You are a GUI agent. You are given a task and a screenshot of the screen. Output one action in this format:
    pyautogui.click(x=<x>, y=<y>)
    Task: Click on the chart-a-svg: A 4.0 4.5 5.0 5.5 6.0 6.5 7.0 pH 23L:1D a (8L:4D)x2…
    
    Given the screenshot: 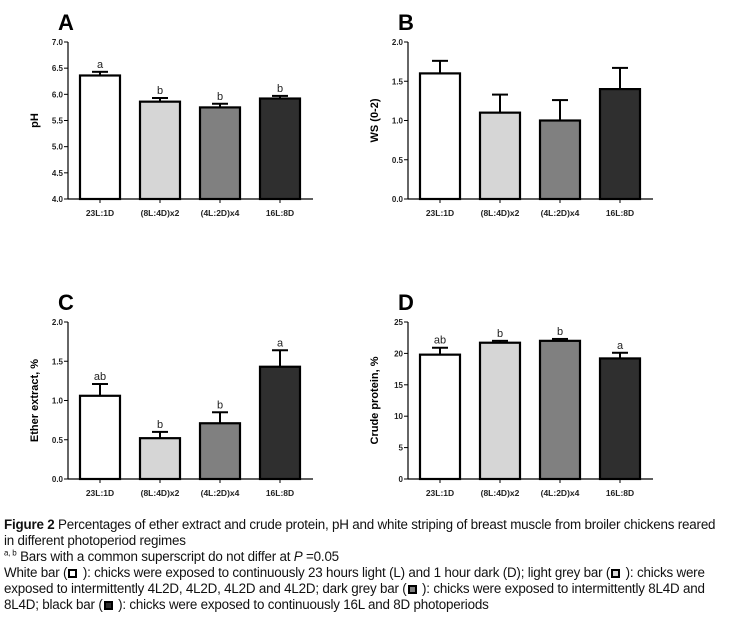 What is the action you would take?
    pyautogui.click(x=171, y=114)
    